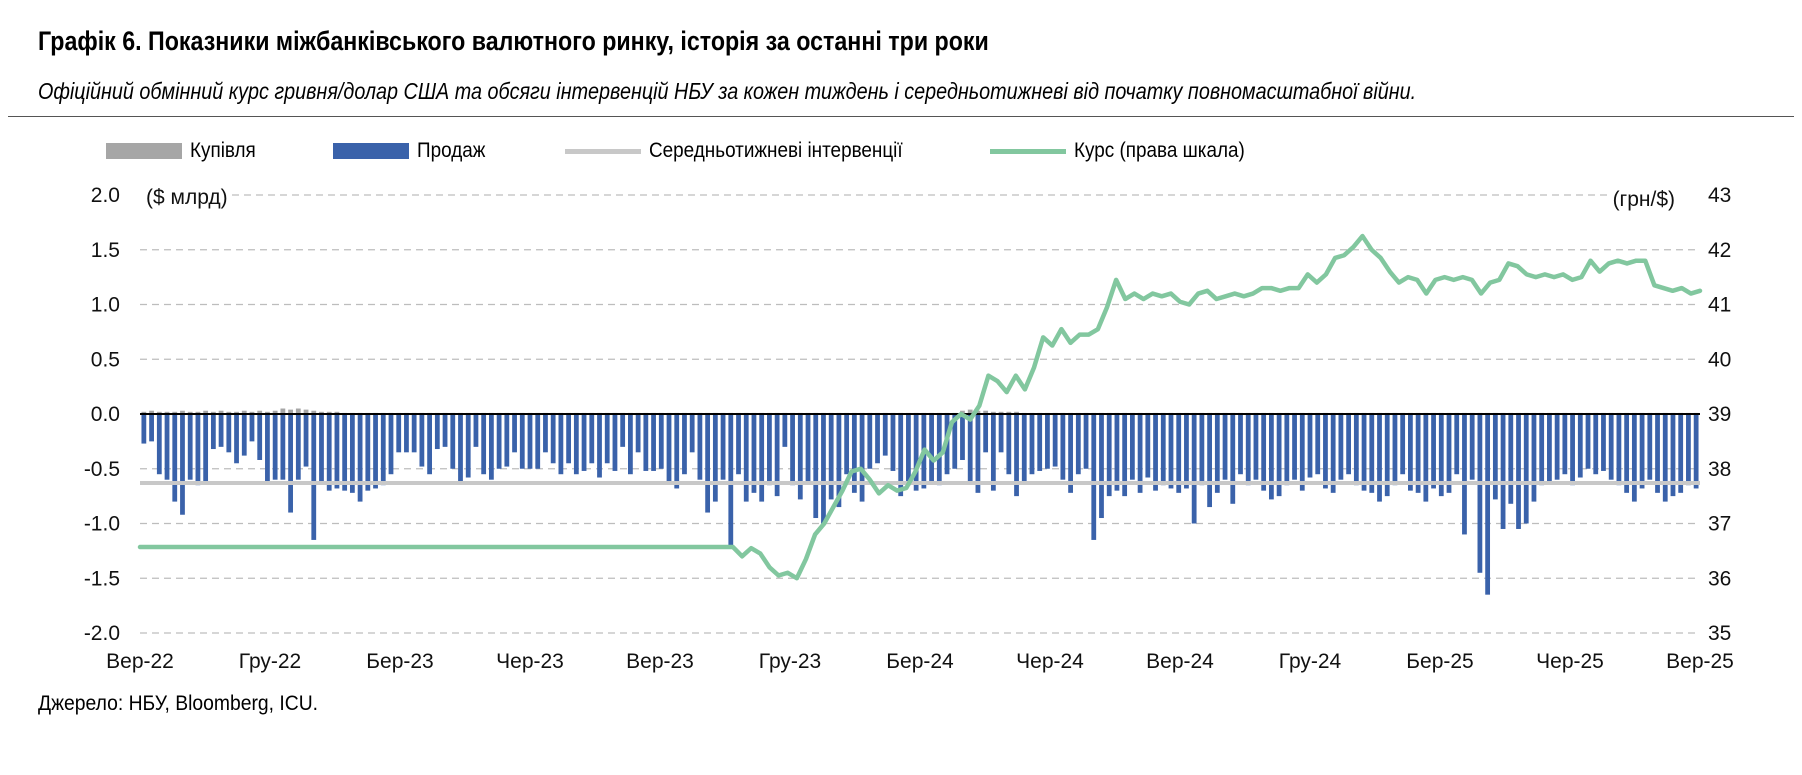 The height and width of the screenshot is (775, 1802). What do you see at coordinates (603, 151) in the screenshot?
I see `legend-swatch-average` at bounding box center [603, 151].